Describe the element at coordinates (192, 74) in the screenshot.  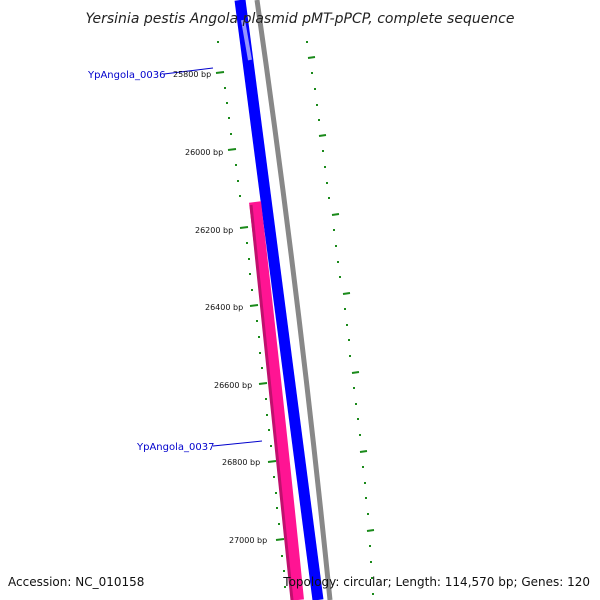
I see `scale-label-25800: 25800 bp` at that location.